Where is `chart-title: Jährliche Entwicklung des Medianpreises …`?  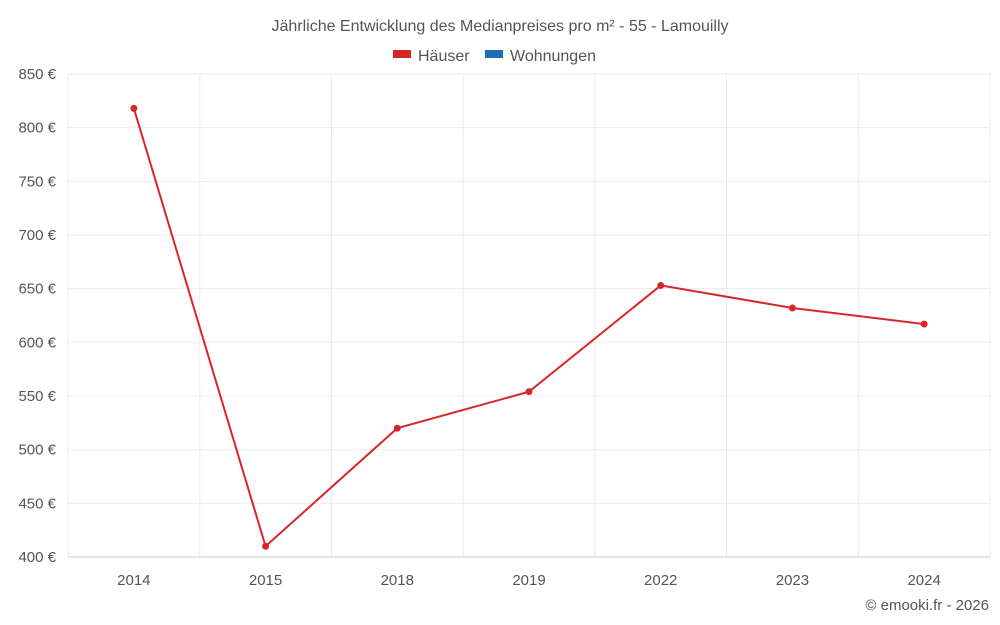 chart-title: Jährliche Entwicklung des Medianpreises … is located at coordinates (499, 26).